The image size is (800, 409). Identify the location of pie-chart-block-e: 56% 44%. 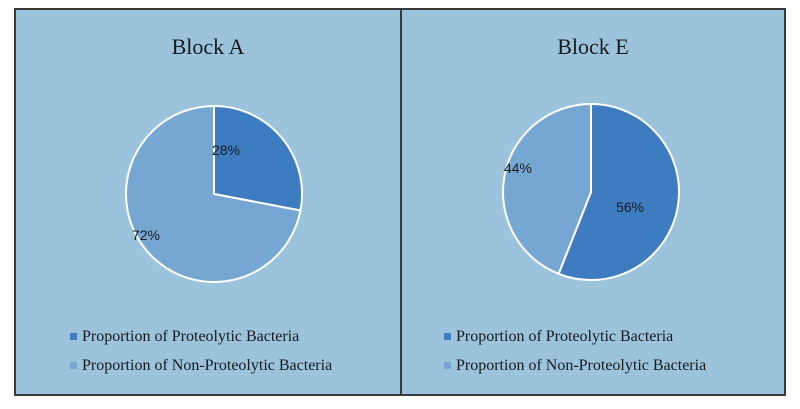
(591, 191).